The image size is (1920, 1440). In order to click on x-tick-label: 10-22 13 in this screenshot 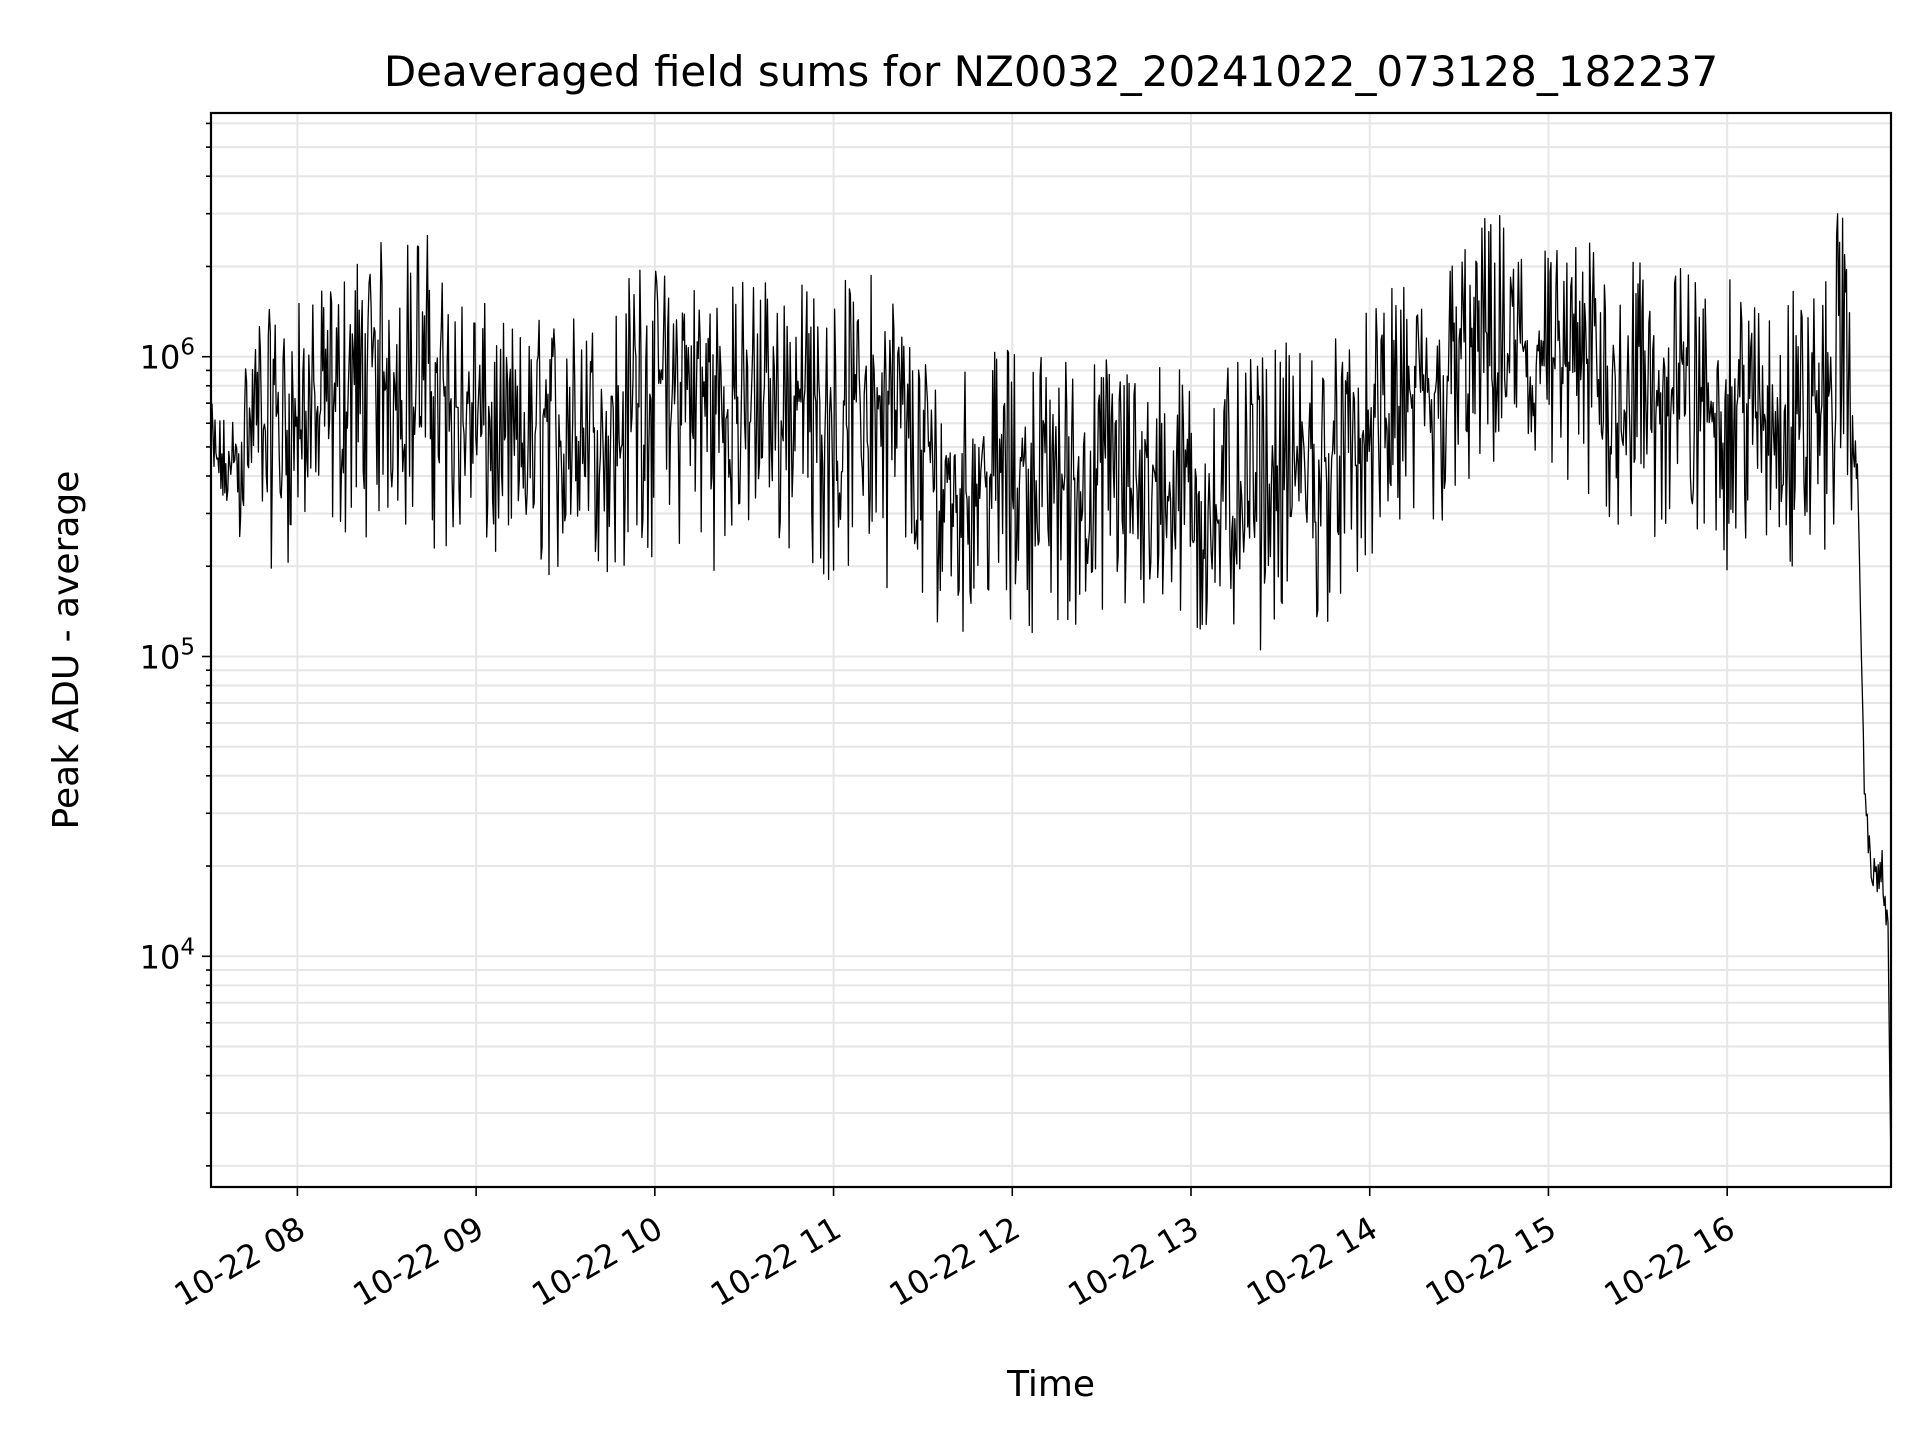, I will do `click(1133, 1261)`.